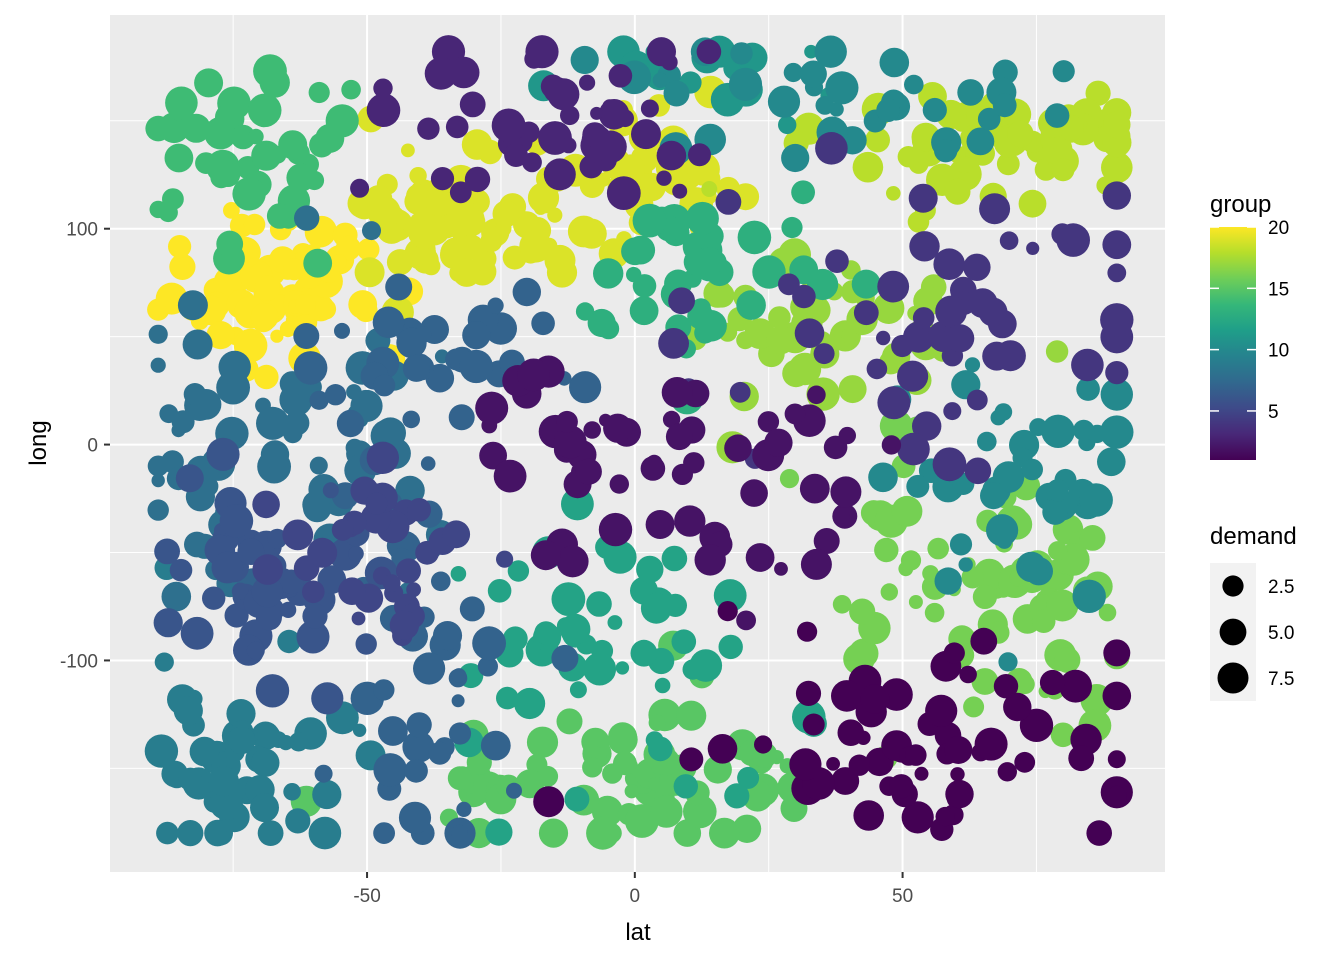 The width and height of the screenshot is (1344, 960). Describe the element at coordinates (1233, 678) in the screenshot. I see `size-key-circle` at that location.